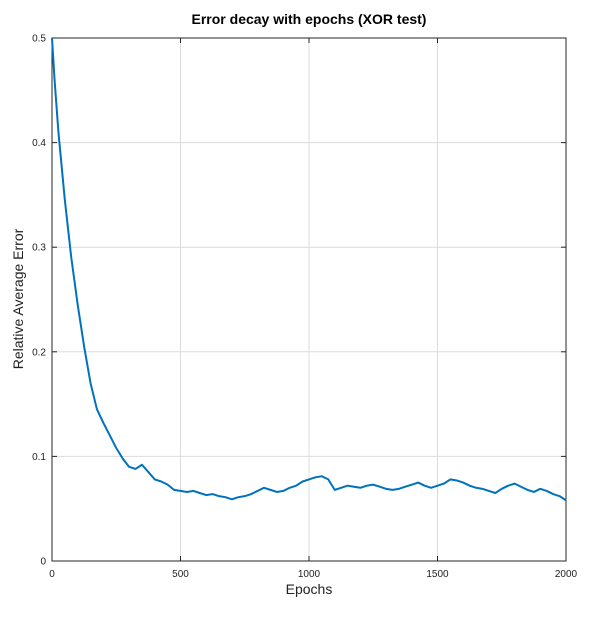  I want to click on chart-title: Error decay with epochs (XOR test), so click(309, 19).